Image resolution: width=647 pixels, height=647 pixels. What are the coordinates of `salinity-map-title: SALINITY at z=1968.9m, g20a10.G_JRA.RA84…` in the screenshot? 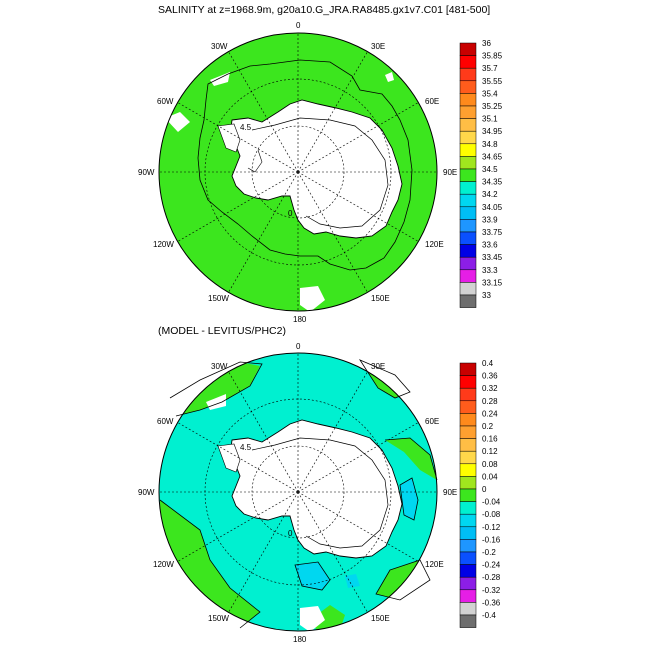 It's located at (324, 10).